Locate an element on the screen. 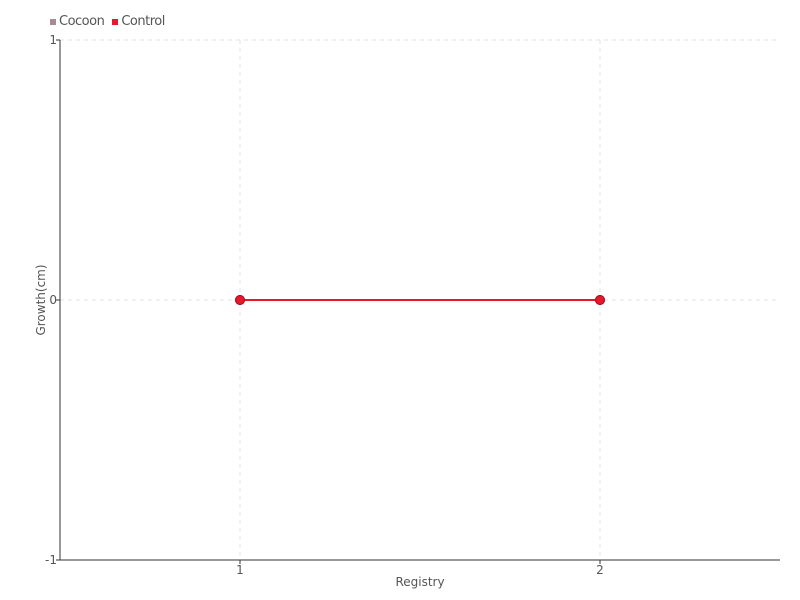 Image resolution: width=800 pixels, height=600 pixels. x-axis-label: Registry is located at coordinates (419, 582).